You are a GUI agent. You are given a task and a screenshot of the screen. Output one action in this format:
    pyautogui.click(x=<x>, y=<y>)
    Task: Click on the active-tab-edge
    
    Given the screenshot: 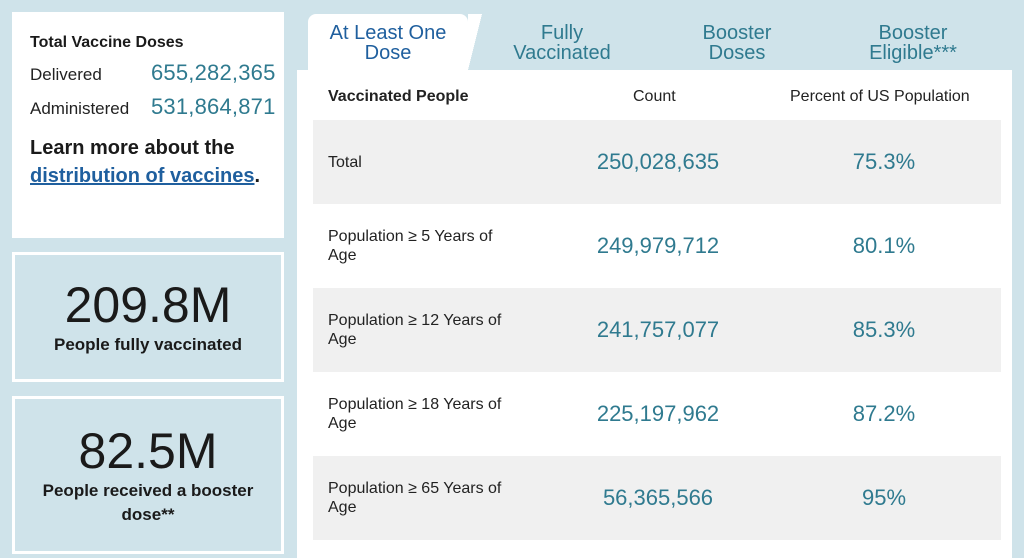 What is the action you would take?
    pyautogui.click(x=475, y=42)
    